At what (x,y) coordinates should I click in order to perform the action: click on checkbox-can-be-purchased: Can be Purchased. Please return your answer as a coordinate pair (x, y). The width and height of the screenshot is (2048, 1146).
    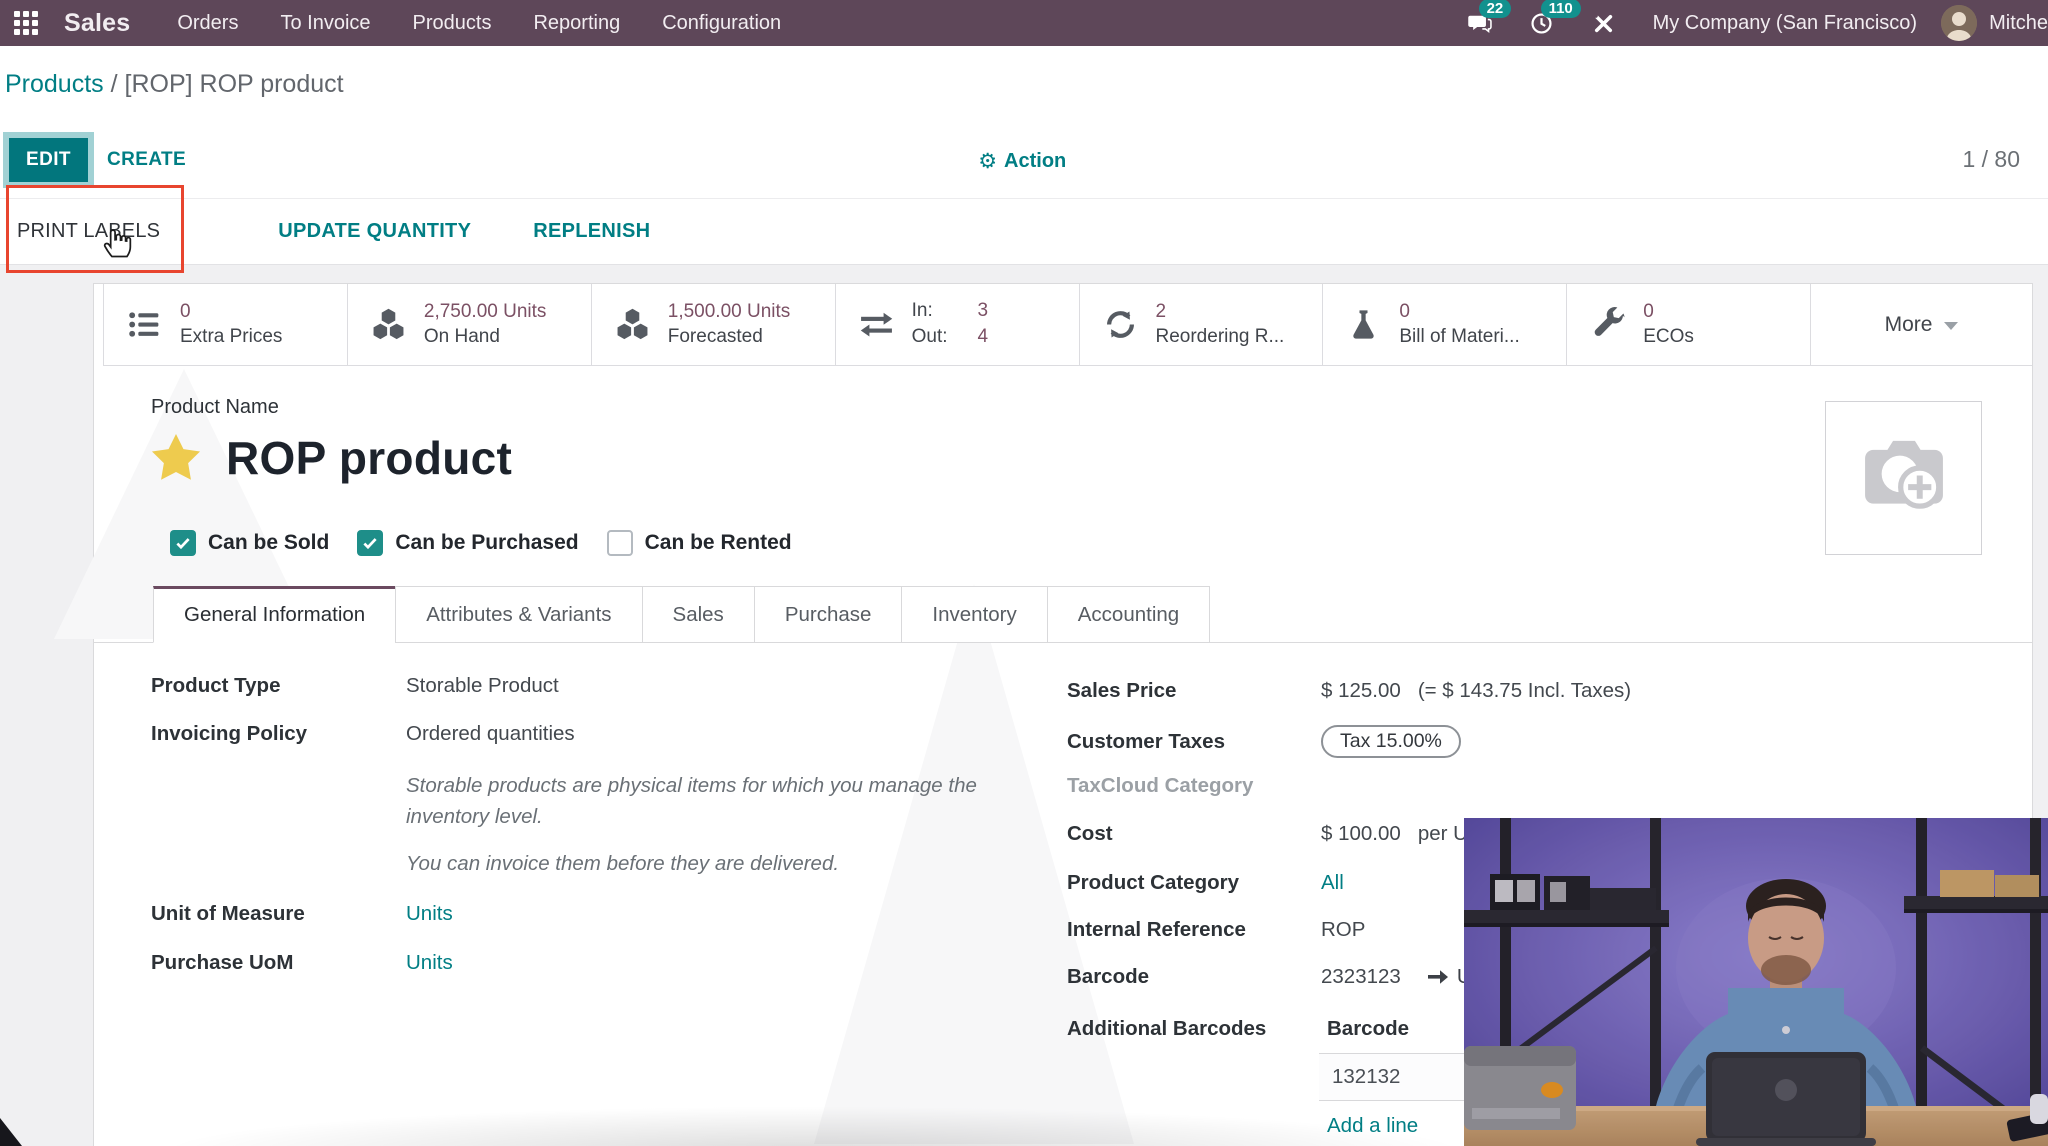
    Looking at the image, I should click on (468, 543).